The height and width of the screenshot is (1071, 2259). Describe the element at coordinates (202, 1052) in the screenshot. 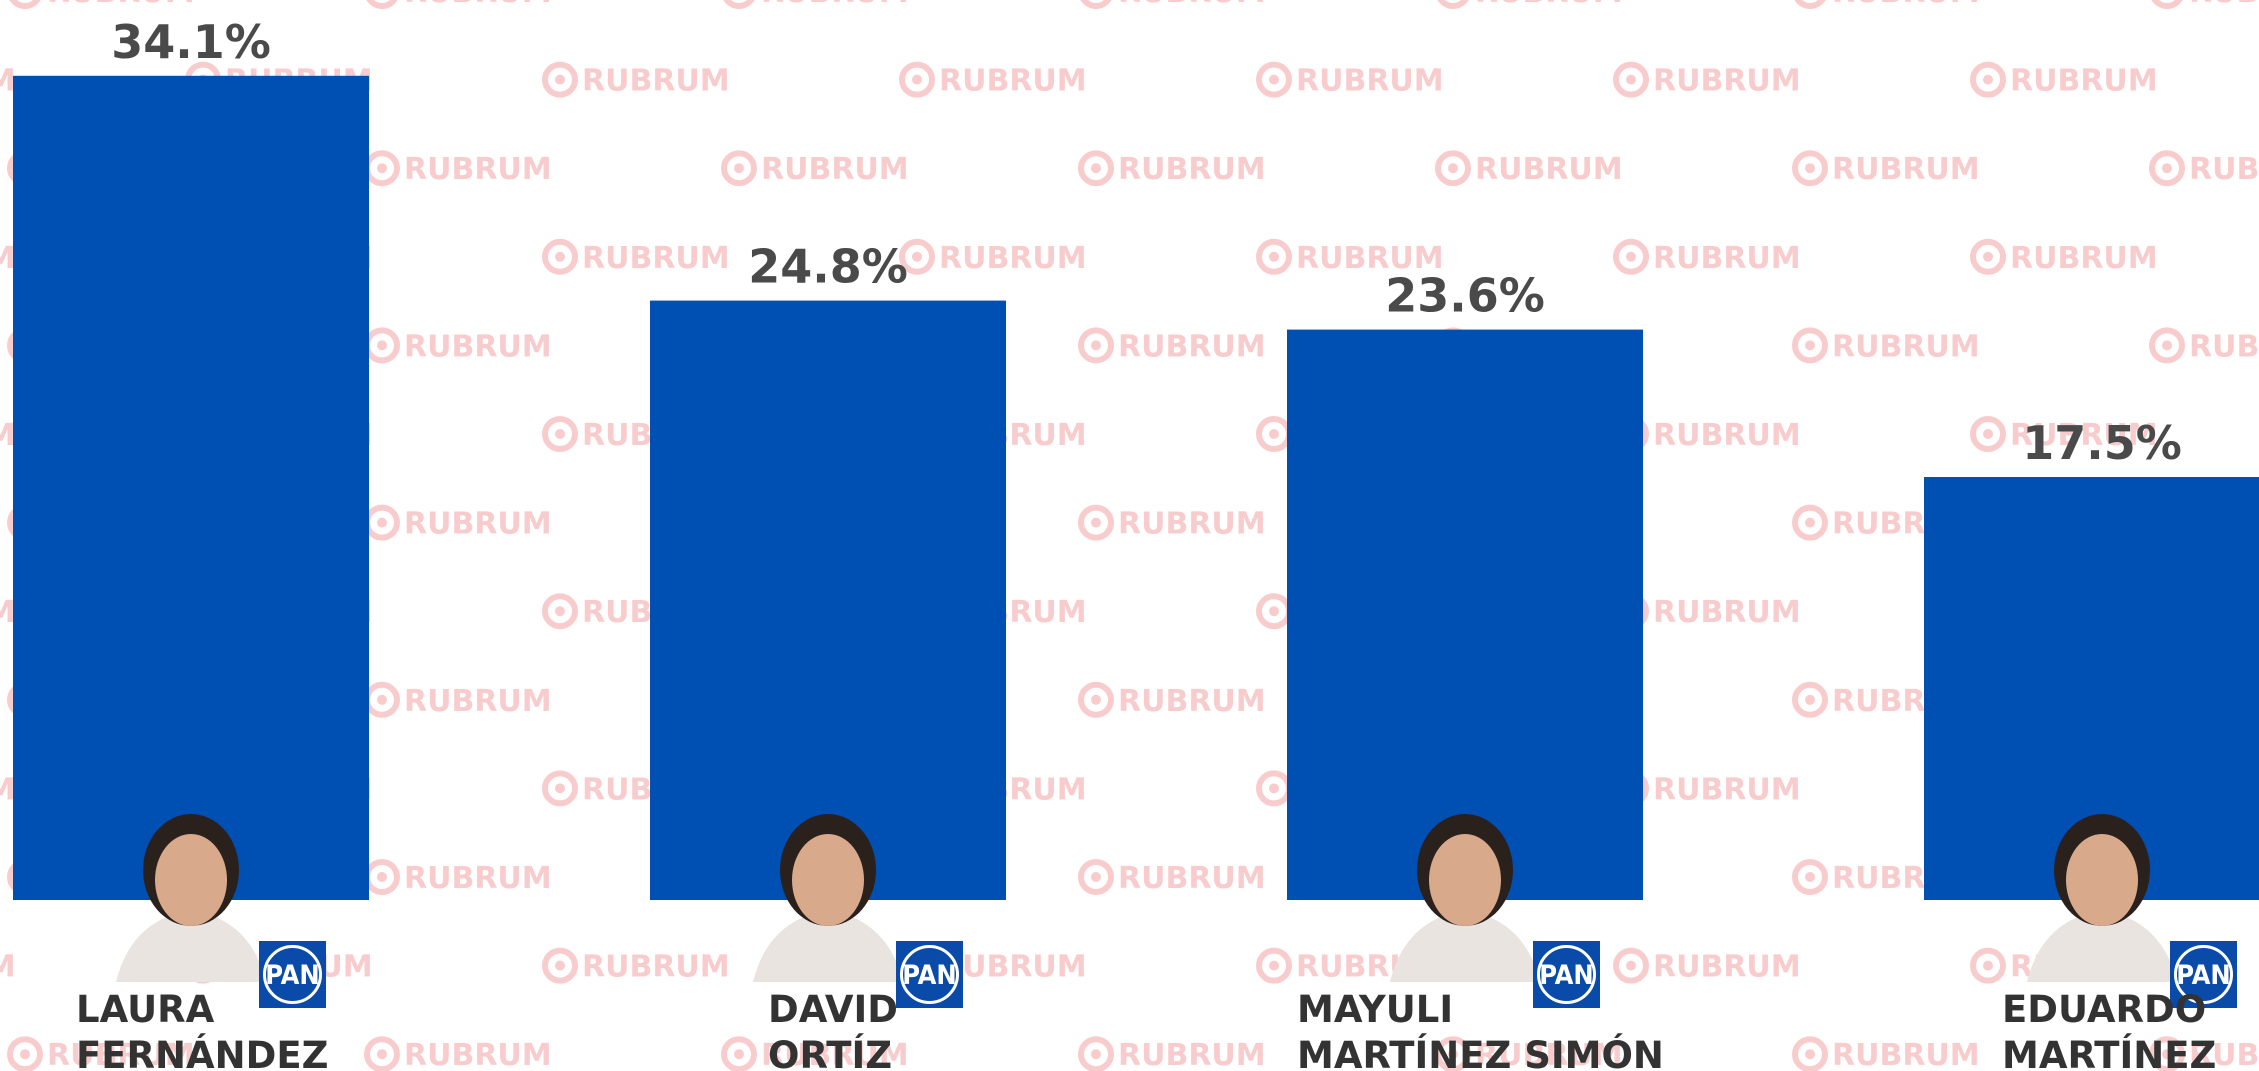

I see `candidate-name: FERNÁNDEZ` at that location.